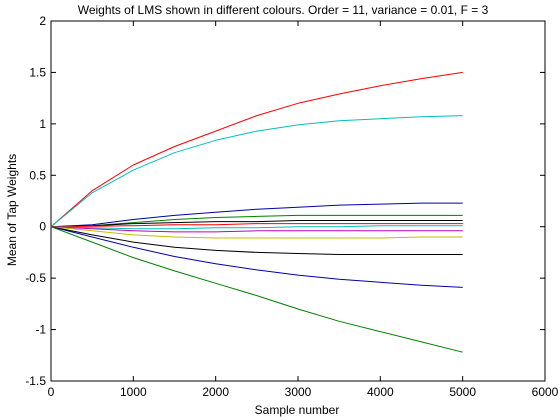  Describe the element at coordinates (380, 392) in the screenshot. I see `x-tick-label: 4000` at that location.